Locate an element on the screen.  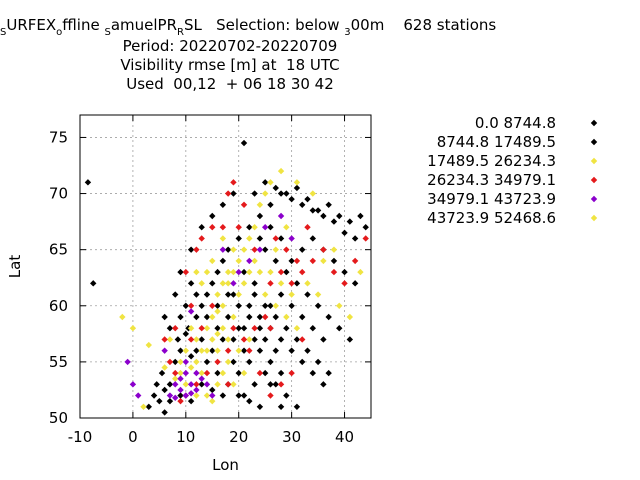
legend-label: 17489.5 26234.3 is located at coordinates (491, 161).